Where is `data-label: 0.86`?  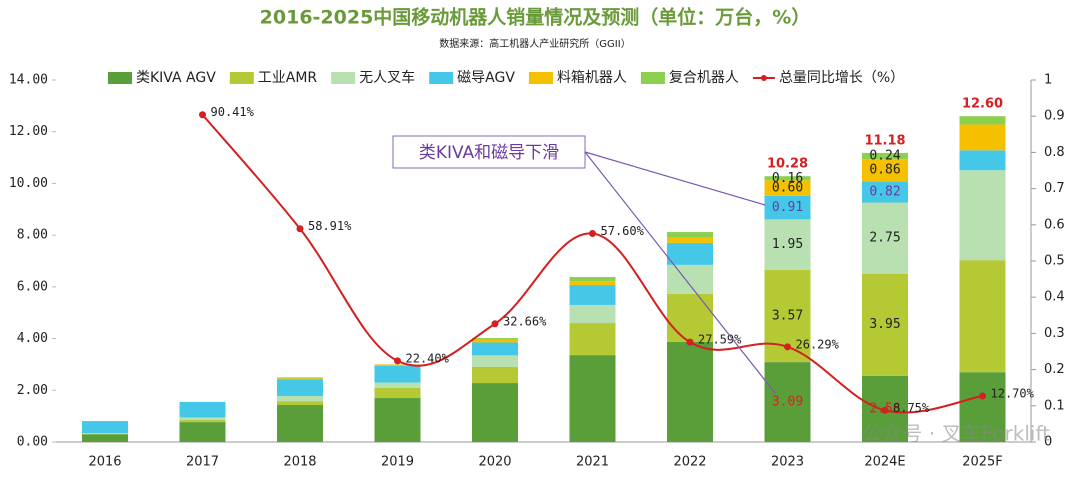 data-label: 0.86 is located at coordinates (884, 170).